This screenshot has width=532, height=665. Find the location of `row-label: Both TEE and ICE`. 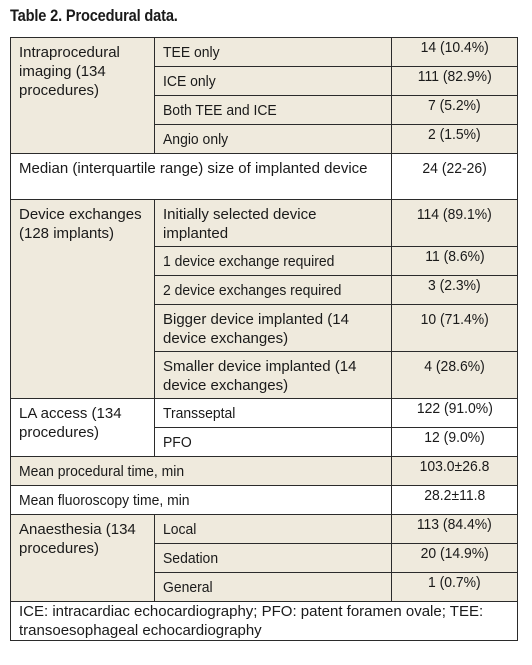

row-label: Both TEE and ICE is located at coordinates (273, 110).